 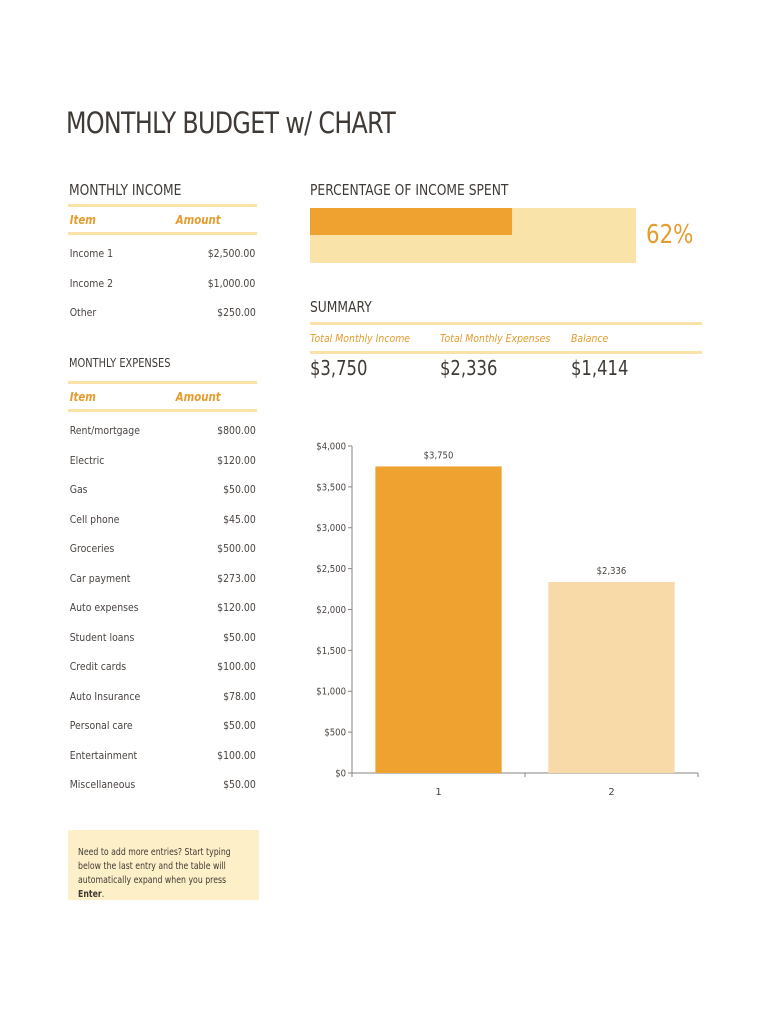 I want to click on summary-expenses-label: Total Monthly Expenses, so click(x=495, y=338).